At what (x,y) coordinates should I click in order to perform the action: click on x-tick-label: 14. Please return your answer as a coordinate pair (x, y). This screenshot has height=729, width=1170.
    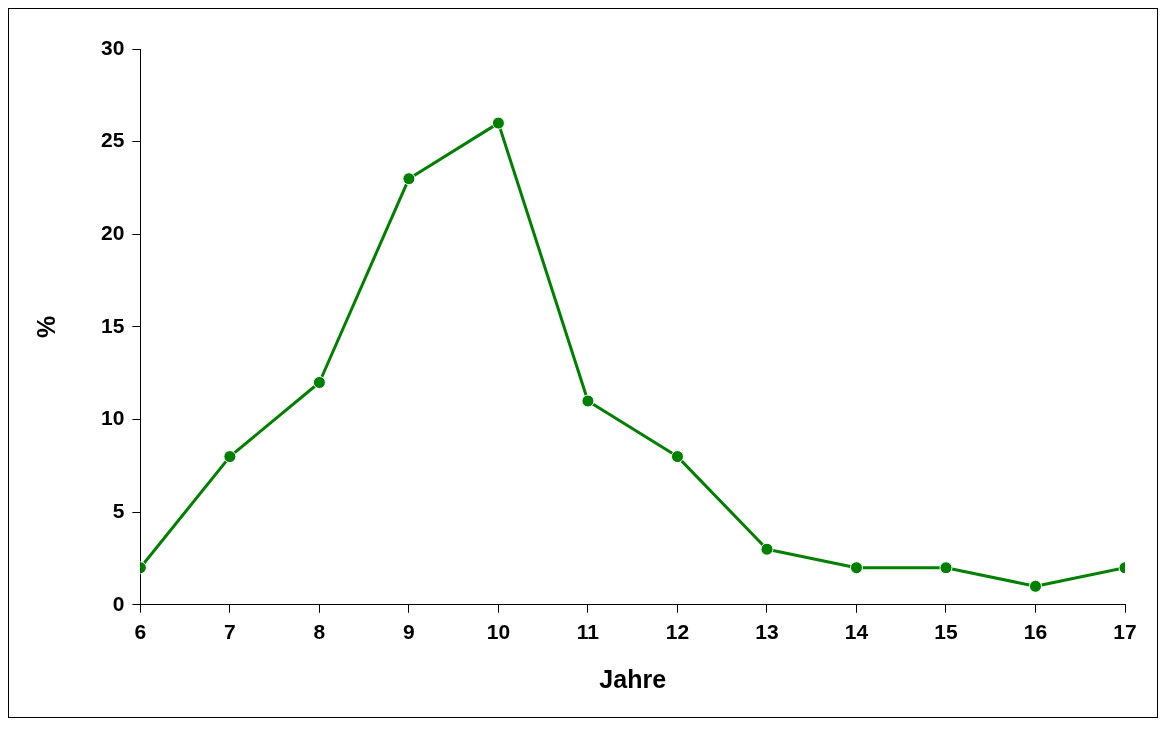
    Looking at the image, I should click on (856, 632).